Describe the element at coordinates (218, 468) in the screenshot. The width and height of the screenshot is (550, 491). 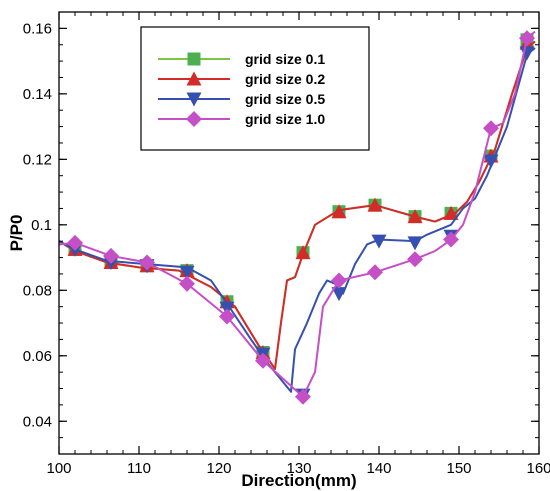
I see `x-tick-label: 120` at that location.